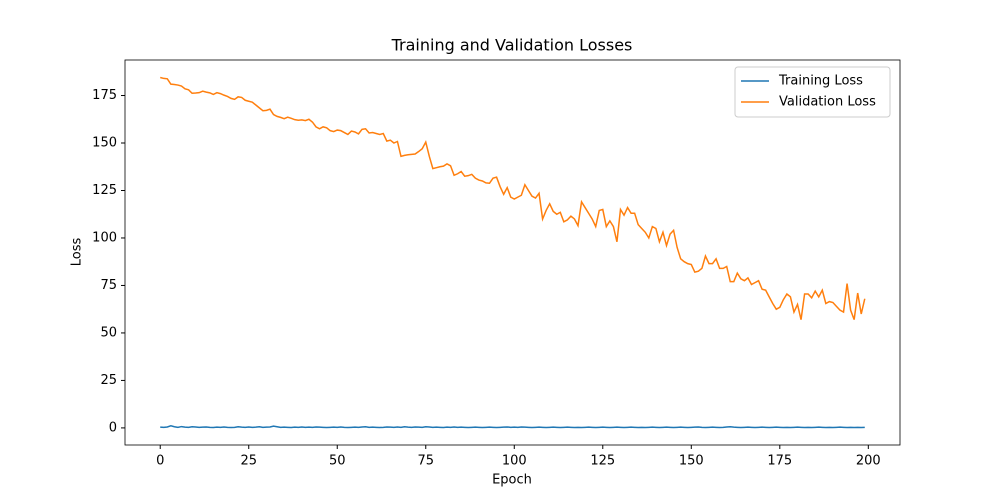 The image size is (1000, 504). Describe the element at coordinates (820, 81) in the screenshot. I see `legend-label: Training Loss` at that location.